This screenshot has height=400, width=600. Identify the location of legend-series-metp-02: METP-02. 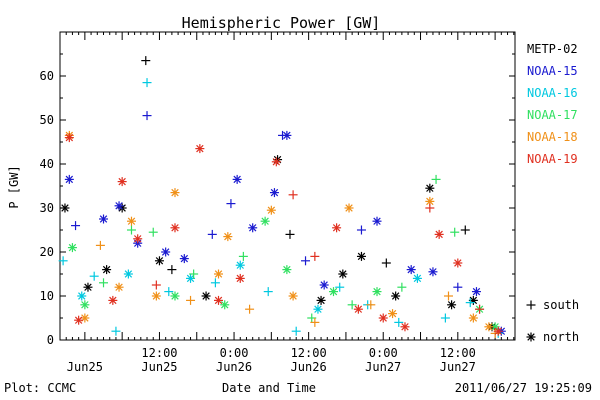
(552, 49).